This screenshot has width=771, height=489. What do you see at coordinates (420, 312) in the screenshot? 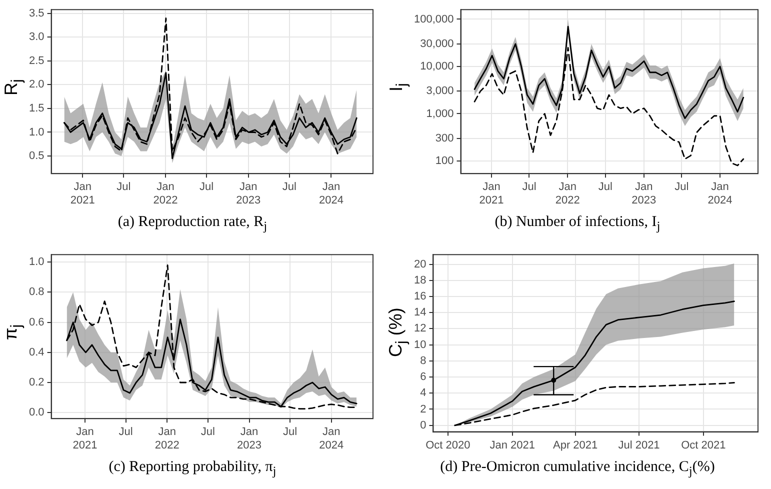
I see `y-tick-label: 14` at bounding box center [420, 312].